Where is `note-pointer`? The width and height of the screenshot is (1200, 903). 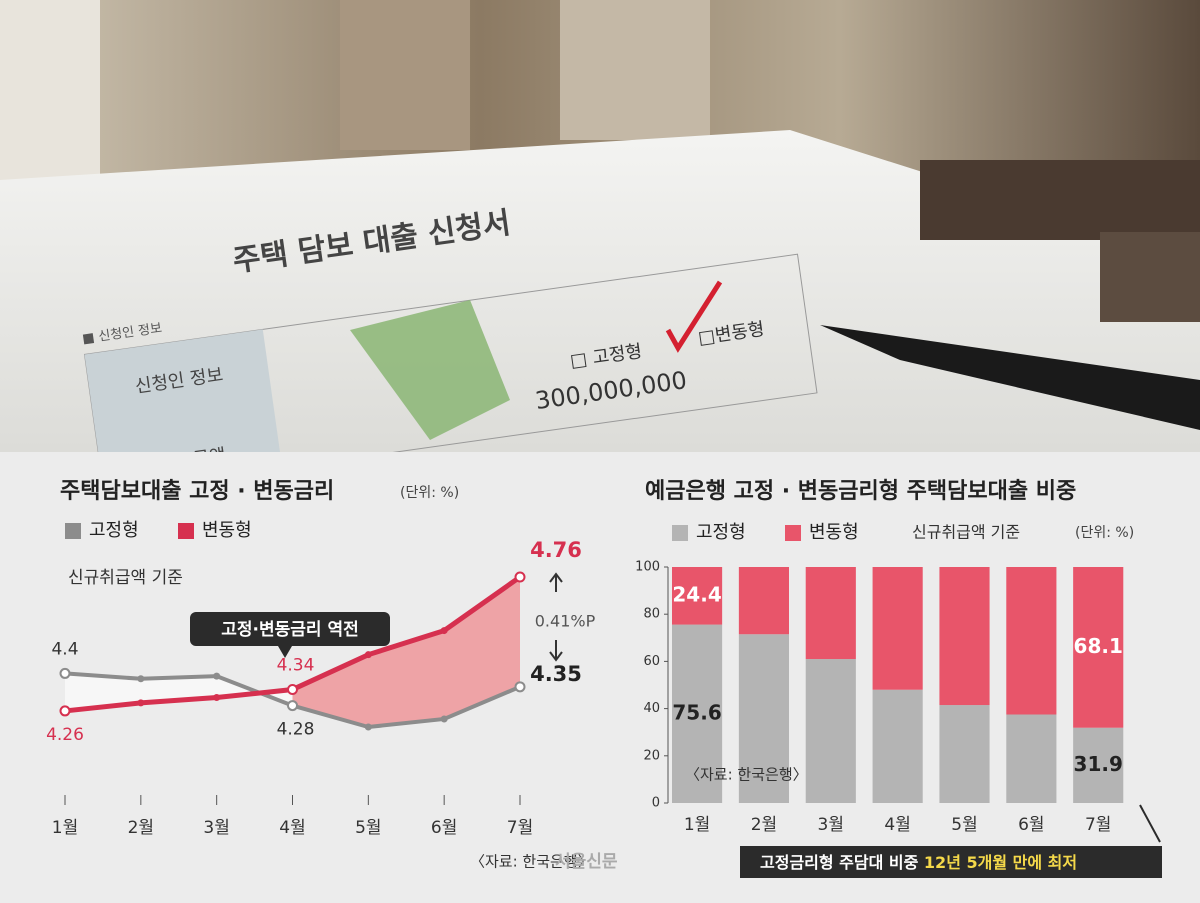 note-pointer is located at coordinates (1150, 823).